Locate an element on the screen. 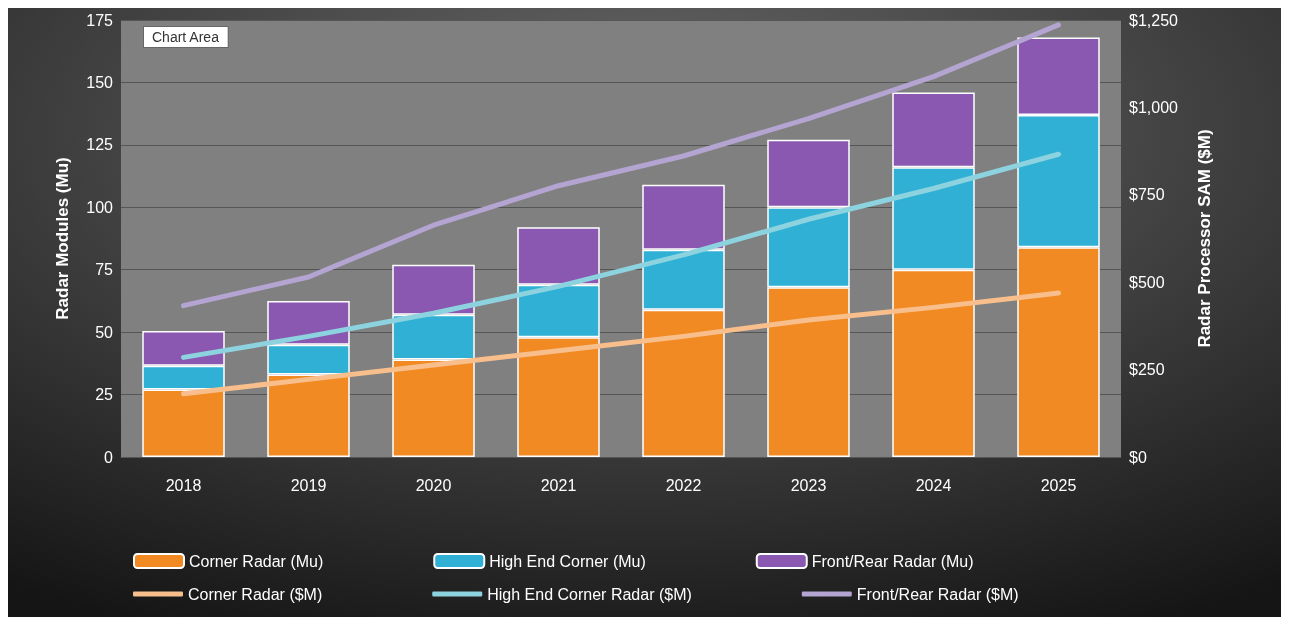 Image resolution: width=1289 pixels, height=625 pixels. x-tick-label: 2025 is located at coordinates (1058, 485).